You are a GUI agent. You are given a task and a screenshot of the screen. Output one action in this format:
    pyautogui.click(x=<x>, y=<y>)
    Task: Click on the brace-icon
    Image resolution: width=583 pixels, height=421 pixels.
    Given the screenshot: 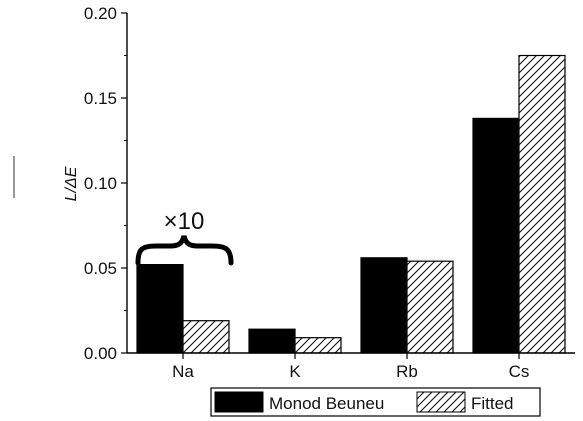 What is the action you would take?
    pyautogui.click(x=184, y=250)
    